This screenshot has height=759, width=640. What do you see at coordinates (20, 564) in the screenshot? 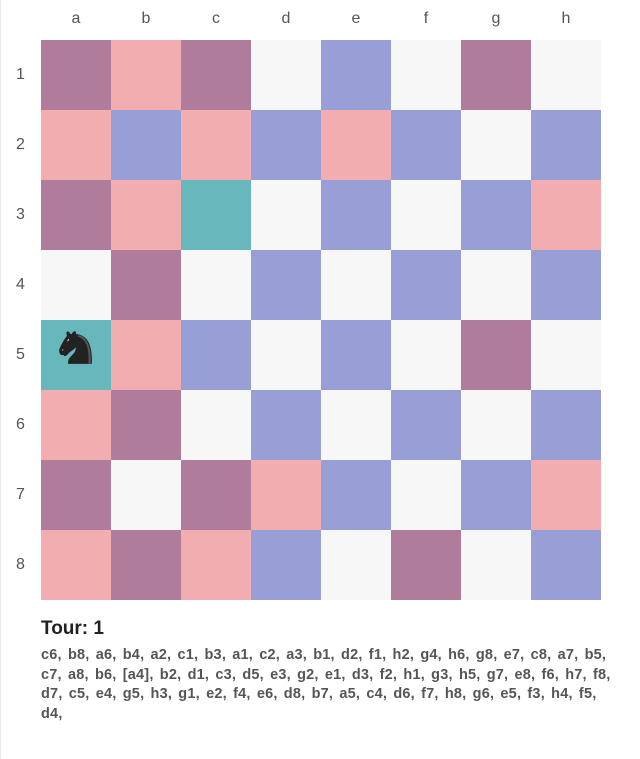
I see `row-label-8: 8` at bounding box center [20, 564].